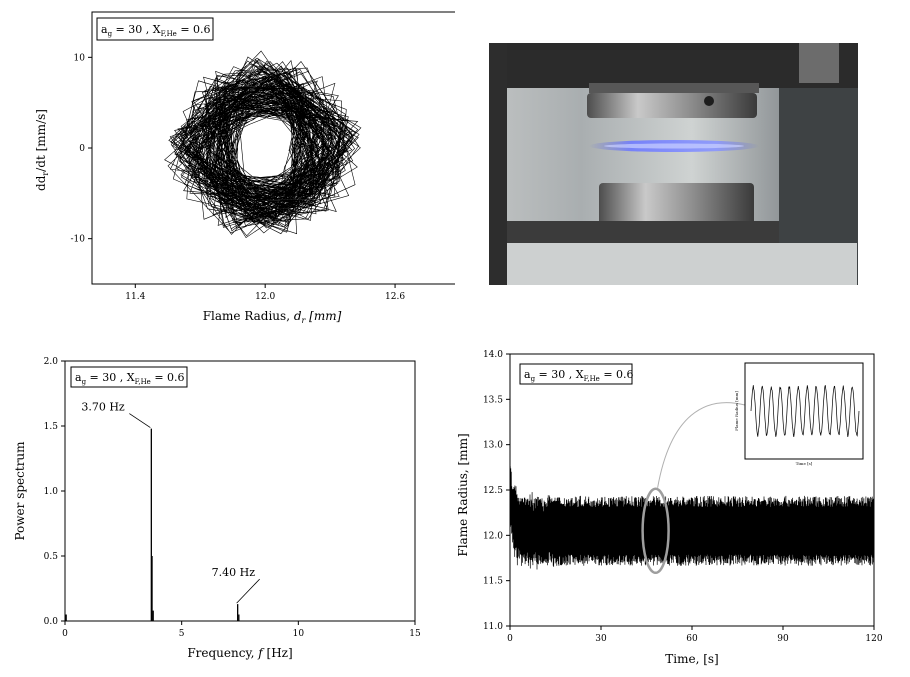 The width and height of the screenshot is (910, 677). What do you see at coordinates (395, 297) in the screenshot?
I see `x-tick-label: 12.6` at bounding box center [395, 297].